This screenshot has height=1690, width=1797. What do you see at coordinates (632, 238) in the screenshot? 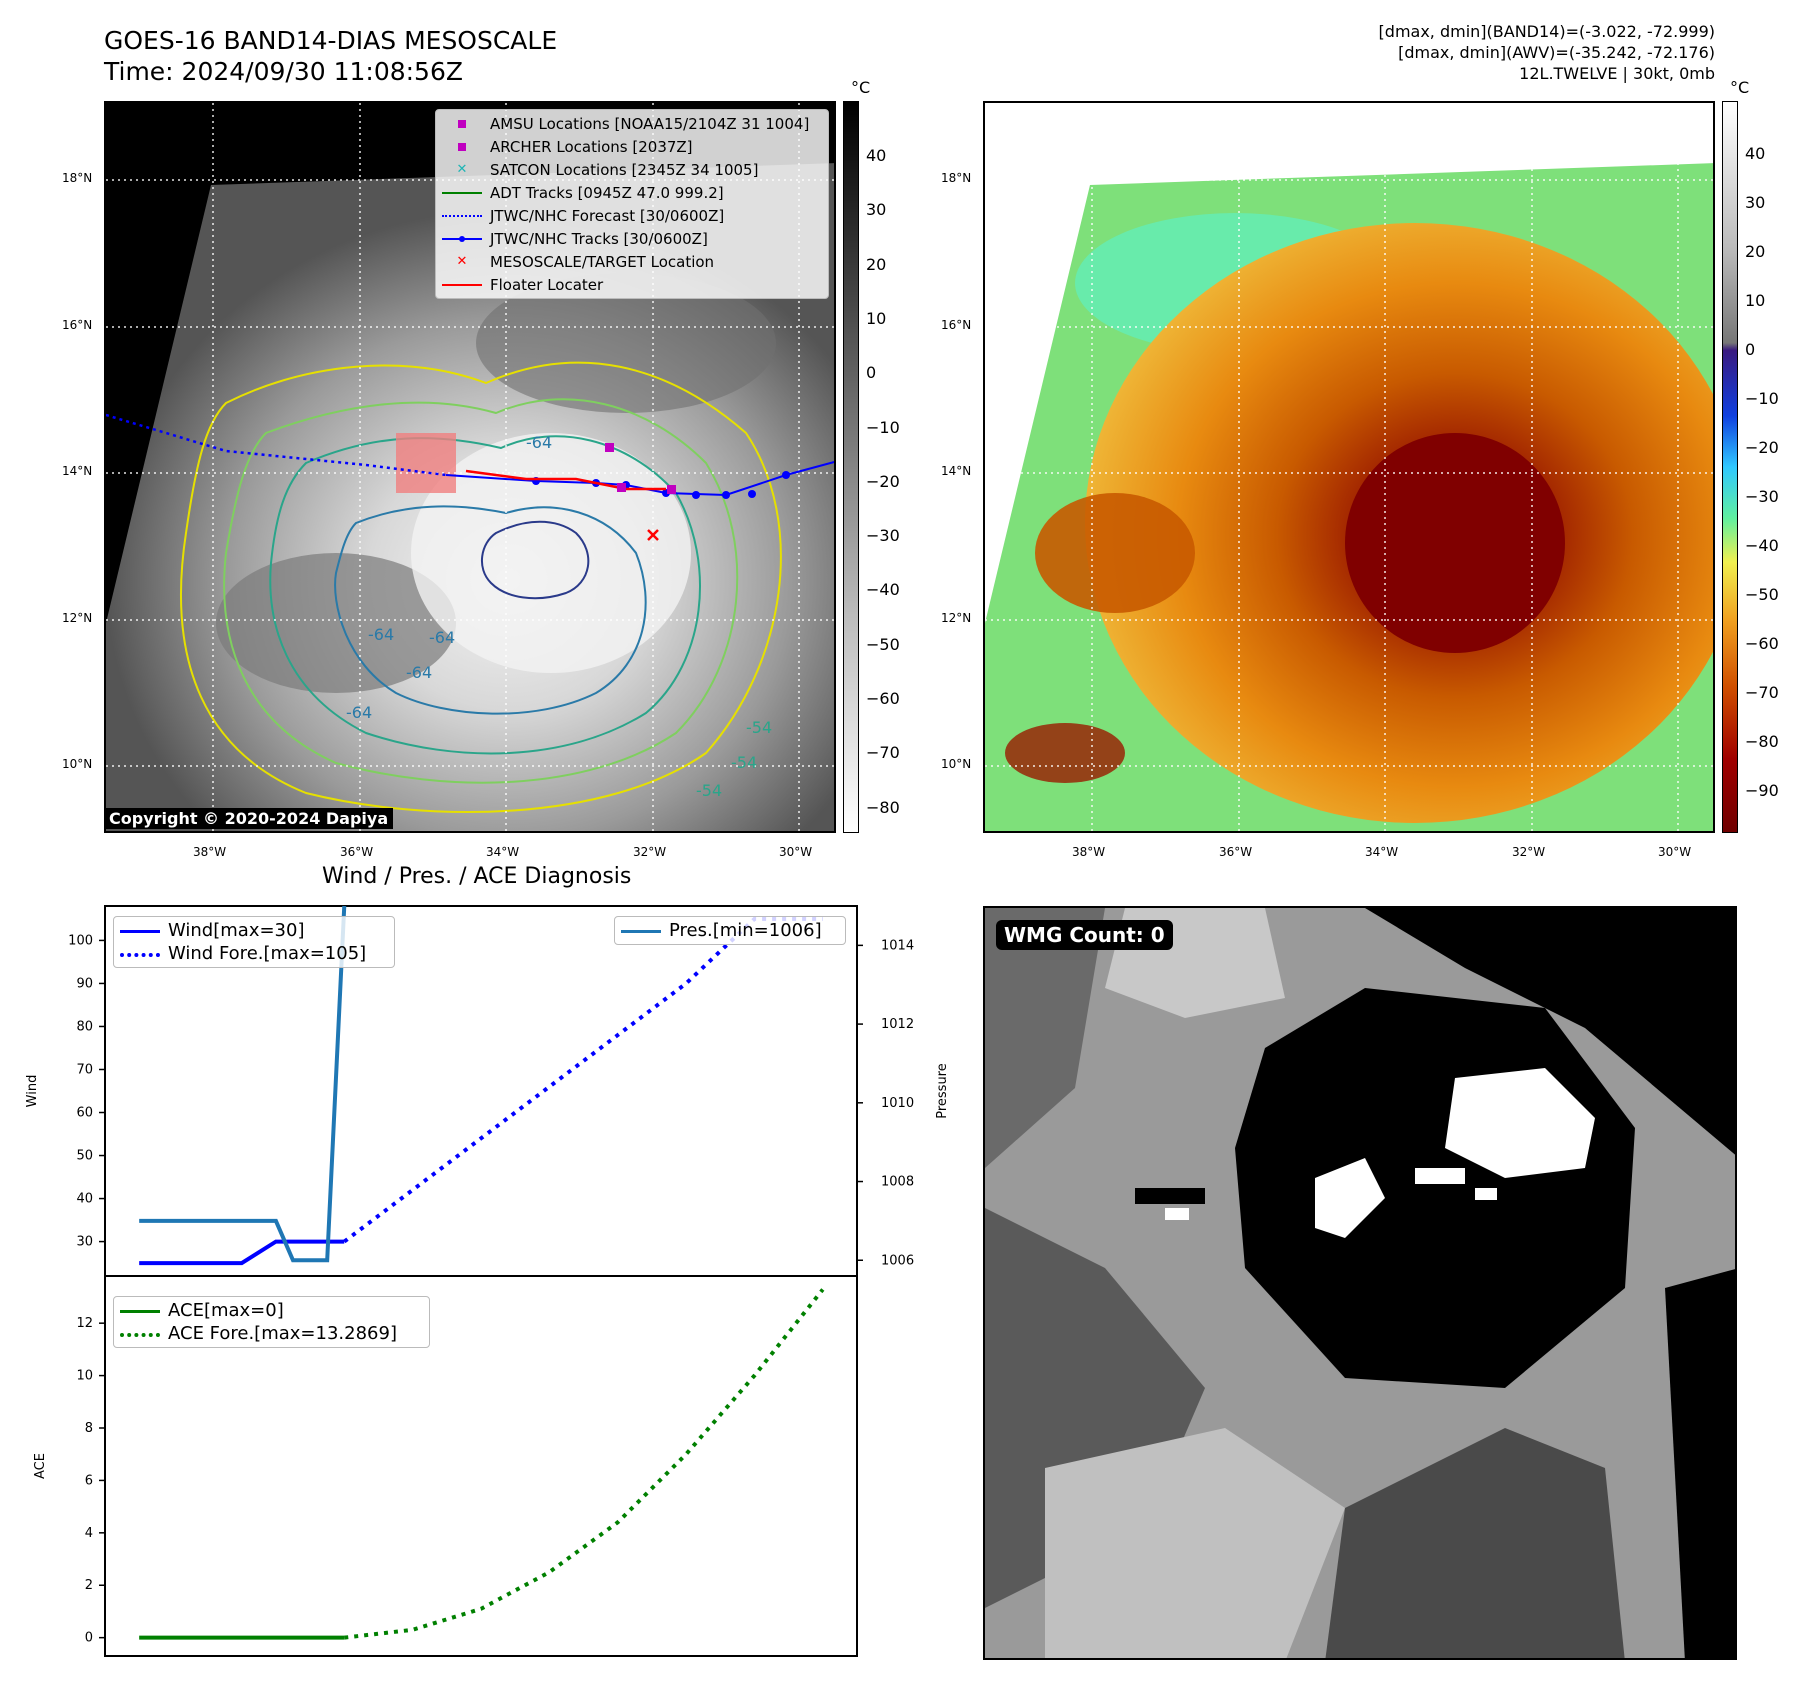
I see `legend-tracks: JTWC/NHC Tracks [30/0600Z]` at bounding box center [632, 238].